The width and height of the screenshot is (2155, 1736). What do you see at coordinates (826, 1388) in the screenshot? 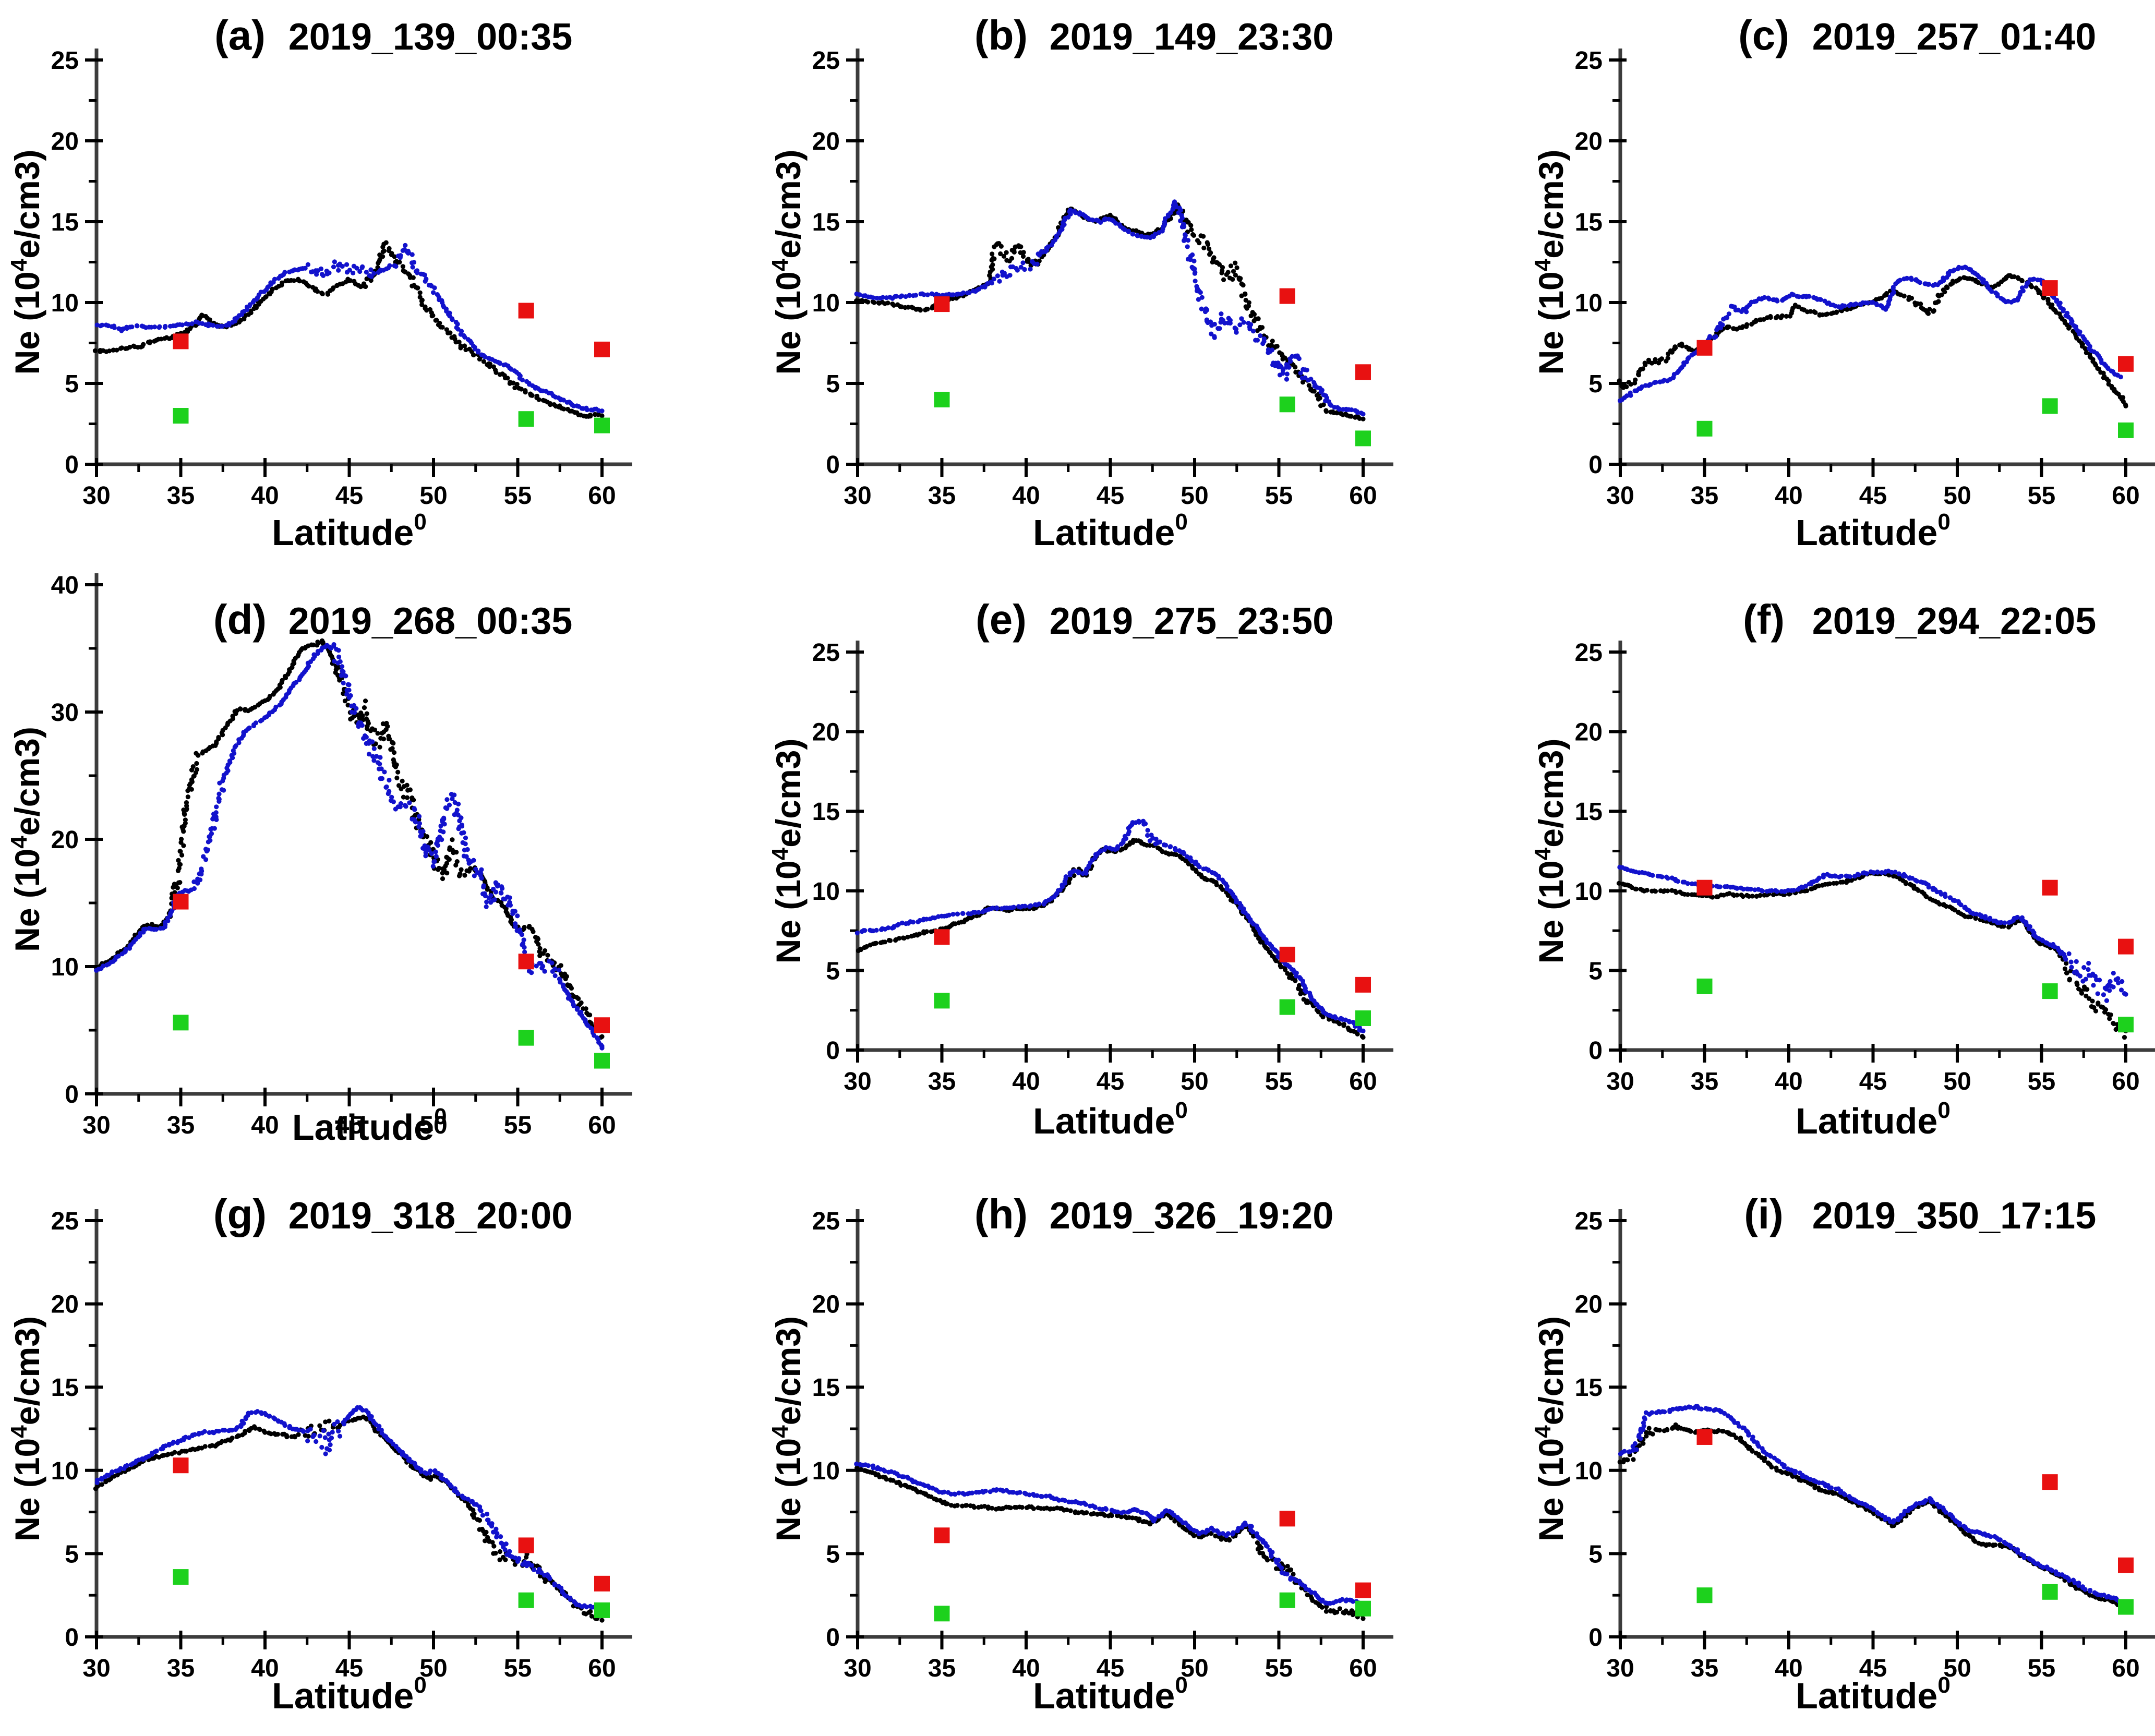
I see `panel-h-ytick-15: 15` at bounding box center [826, 1388].